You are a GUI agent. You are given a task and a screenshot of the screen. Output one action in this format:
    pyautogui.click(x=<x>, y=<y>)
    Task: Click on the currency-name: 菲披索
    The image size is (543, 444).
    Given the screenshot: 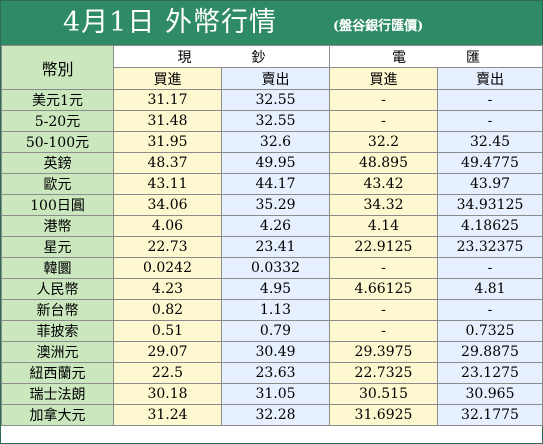 What is the action you would take?
    pyautogui.click(x=57, y=331)
    